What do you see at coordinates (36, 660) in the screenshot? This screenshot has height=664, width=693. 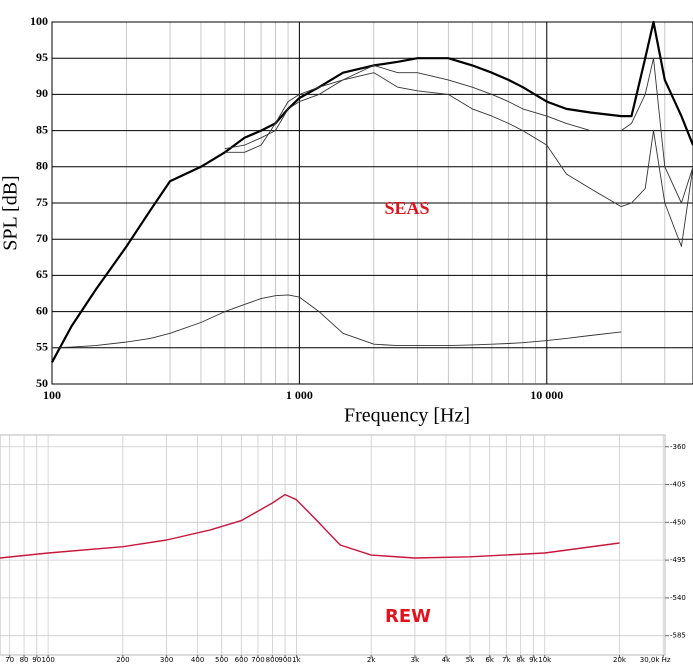 I see `x-tick-label: 90` at bounding box center [36, 660].